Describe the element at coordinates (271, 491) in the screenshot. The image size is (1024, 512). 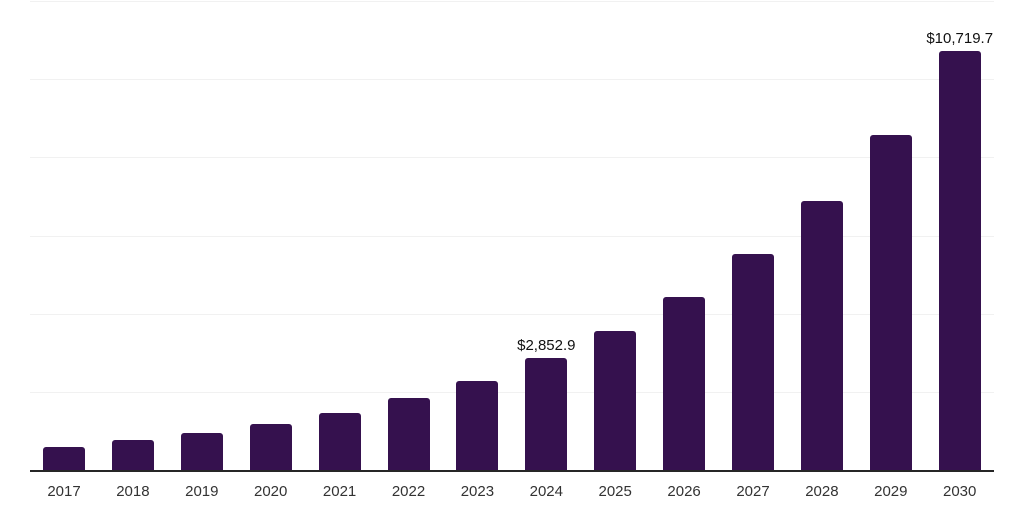
I see `x-tick-label-2020: 2020` at that location.